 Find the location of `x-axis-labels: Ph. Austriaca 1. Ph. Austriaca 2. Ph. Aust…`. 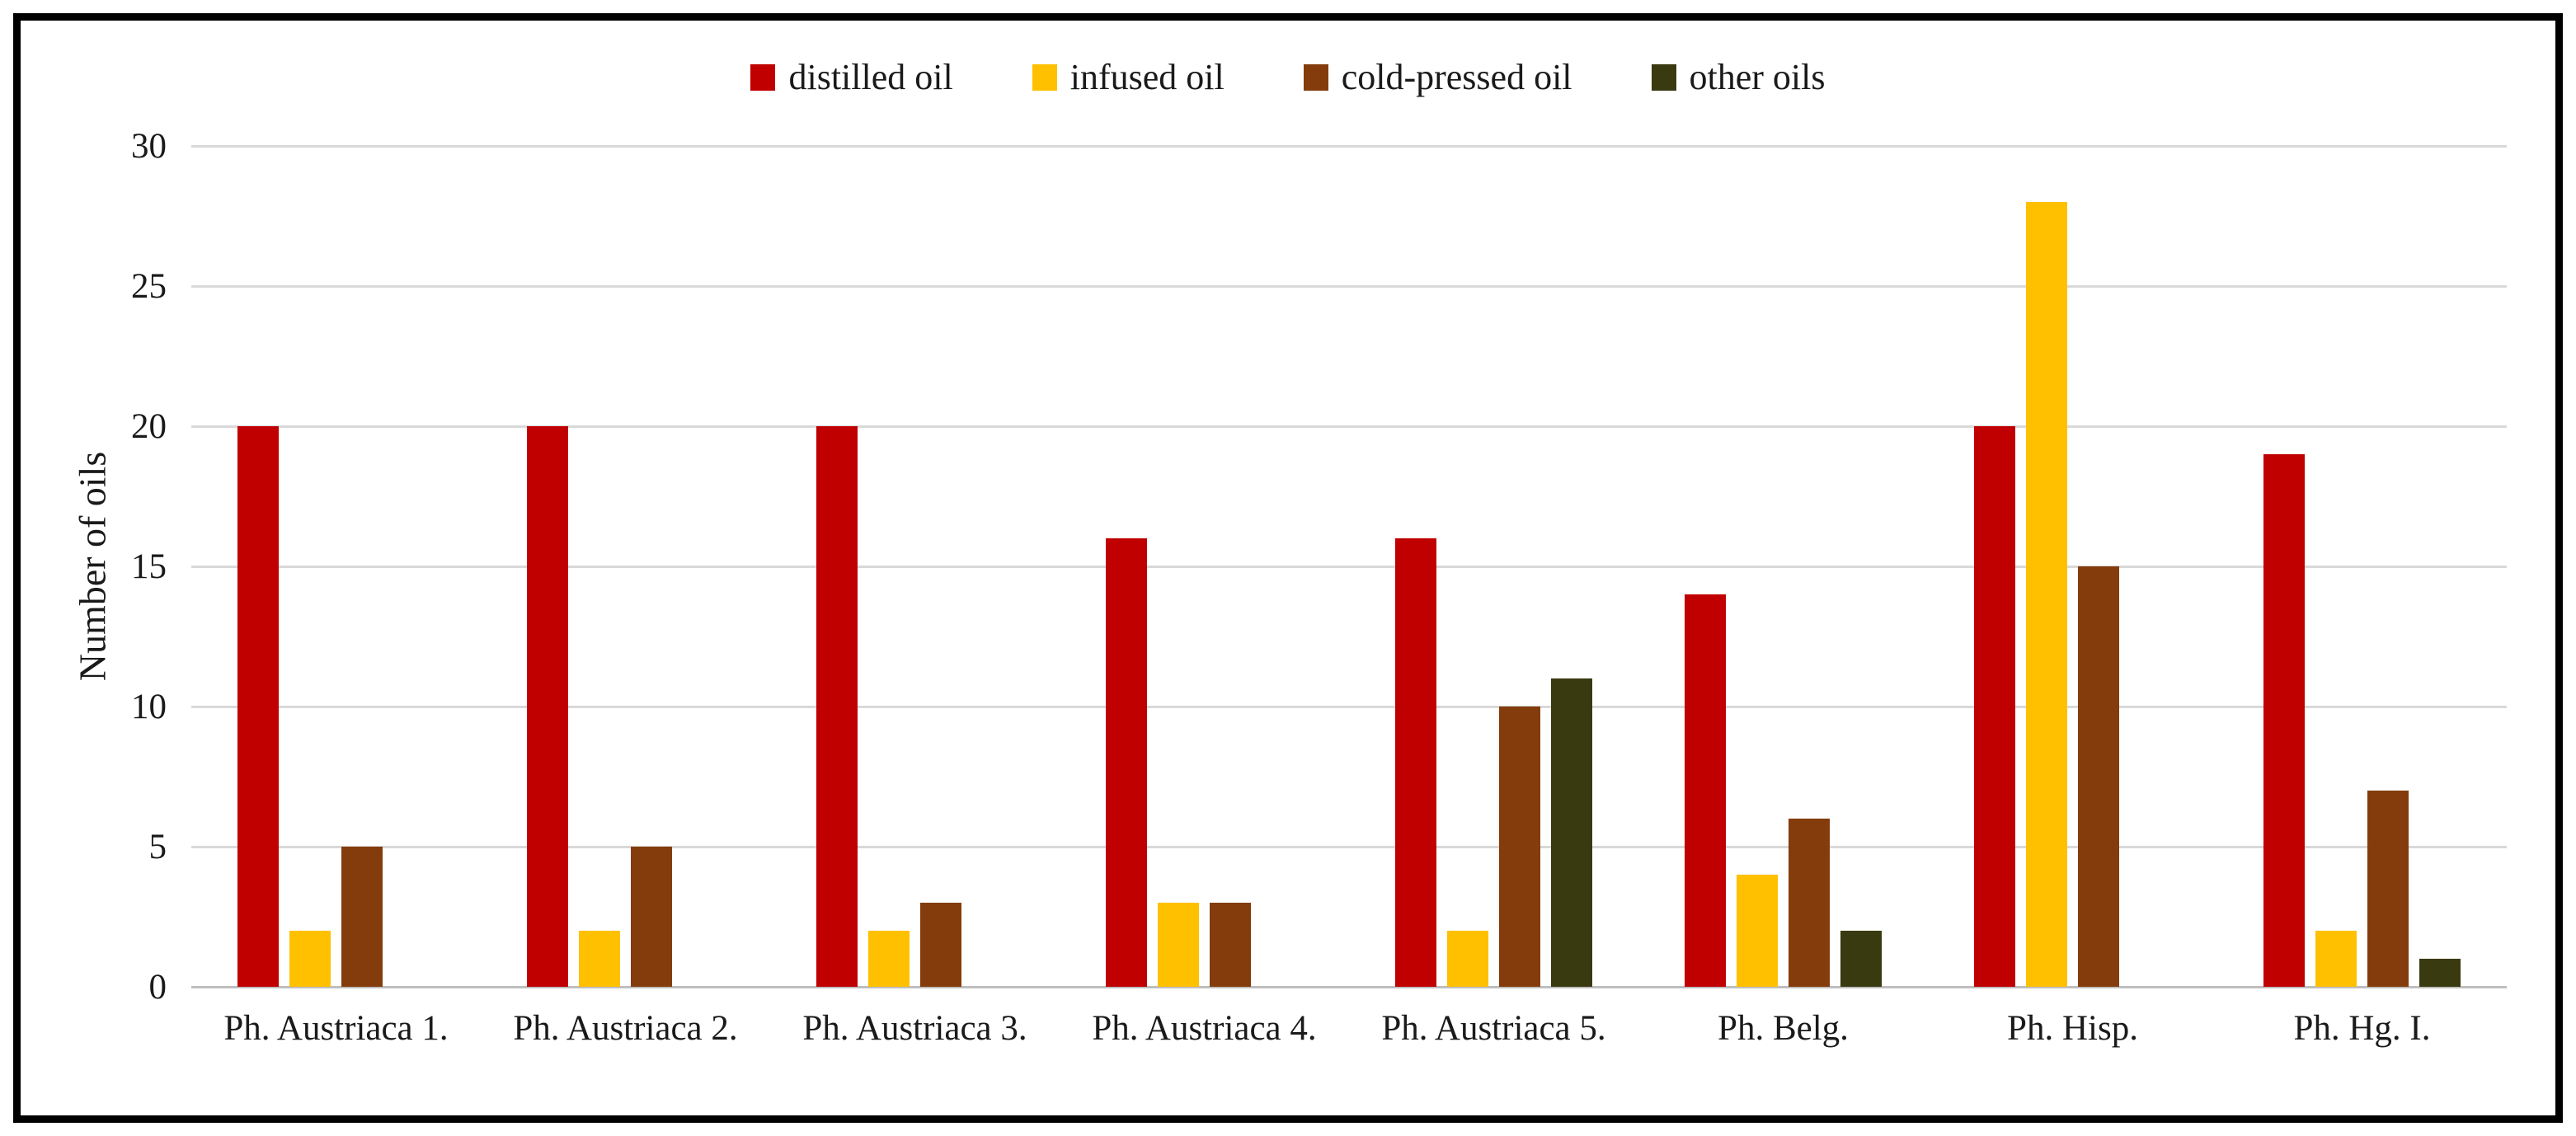

x-axis-labels: Ph. Austriaca 1. Ph. Austriaca 2. Ph. Aust… is located at coordinates (1349, 1028).